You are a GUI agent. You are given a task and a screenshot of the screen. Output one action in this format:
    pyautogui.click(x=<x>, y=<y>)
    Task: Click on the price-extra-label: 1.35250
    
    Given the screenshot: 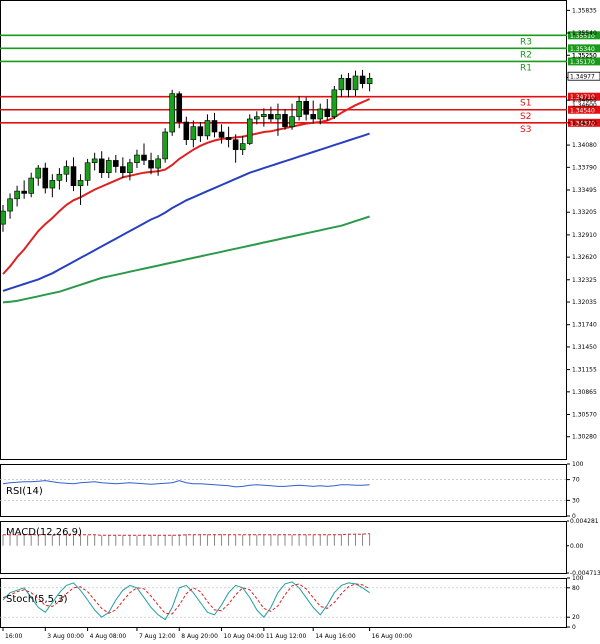 What is the action you would take?
    pyautogui.click(x=584, y=55)
    